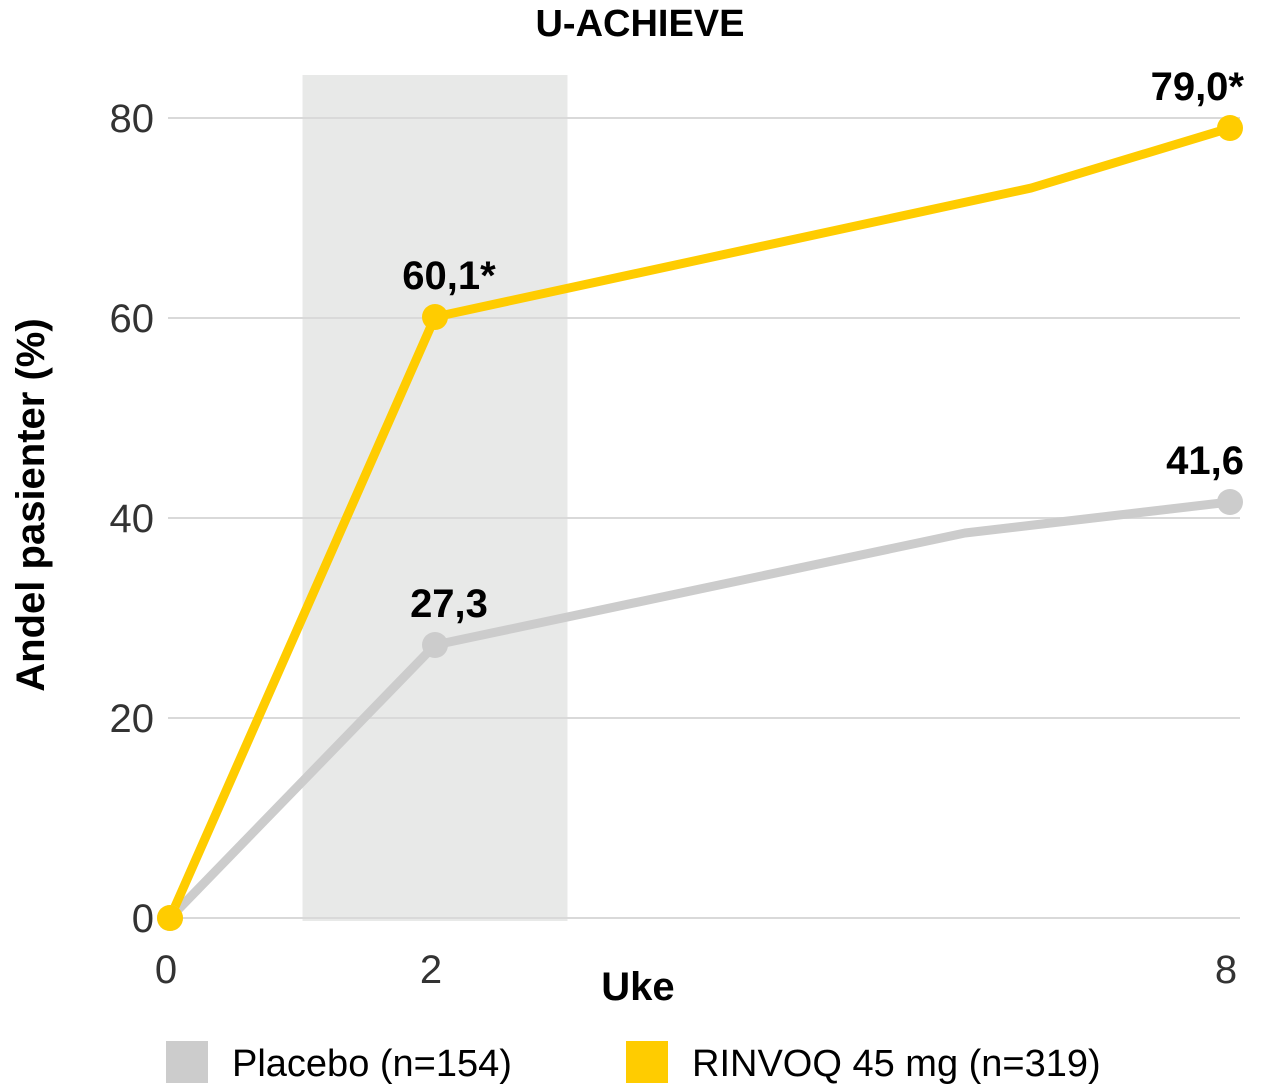  What do you see at coordinates (187, 1062) in the screenshot?
I see `legend-swatch-placebo` at bounding box center [187, 1062].